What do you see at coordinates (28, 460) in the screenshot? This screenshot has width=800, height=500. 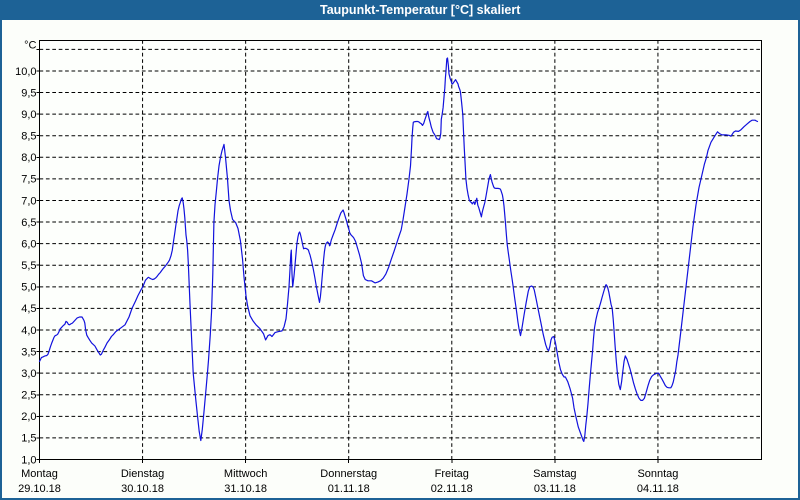 I see `svg-text: 1,0` at bounding box center [28, 460].